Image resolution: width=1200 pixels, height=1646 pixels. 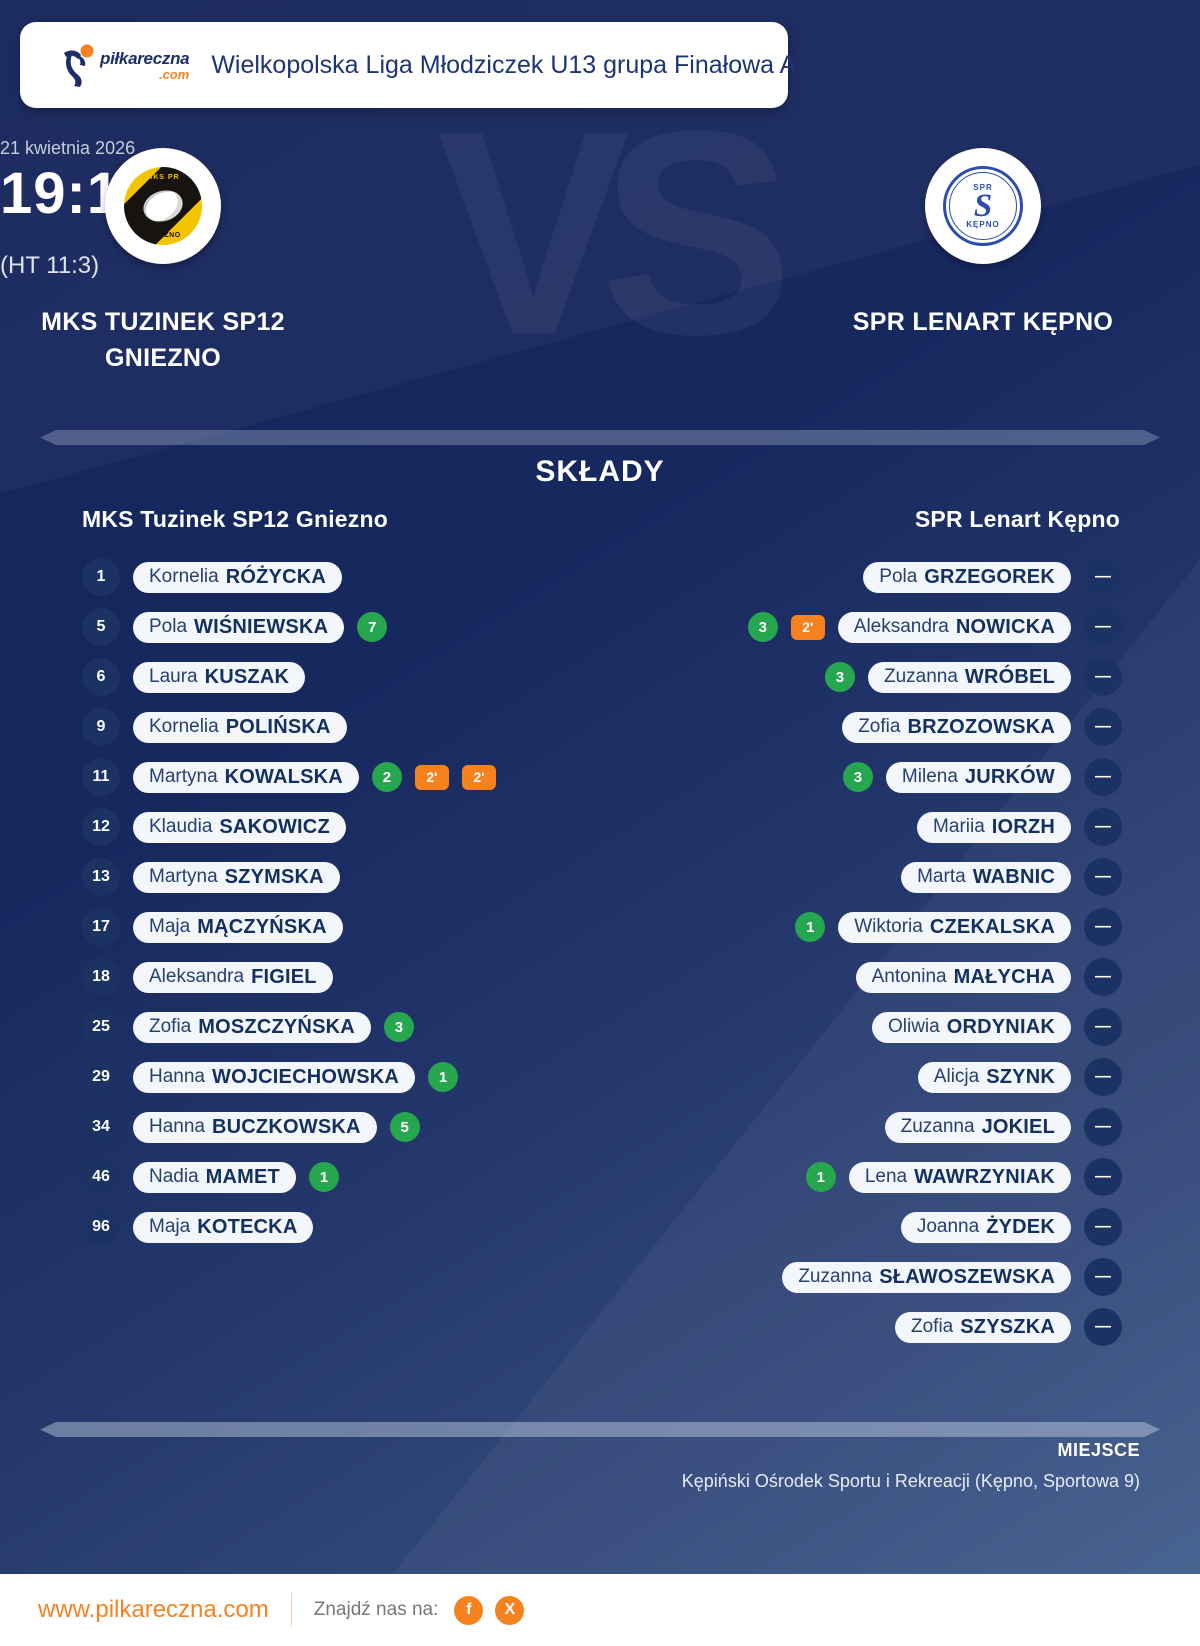 I want to click on facebook-icon: f, so click(x=469, y=1610).